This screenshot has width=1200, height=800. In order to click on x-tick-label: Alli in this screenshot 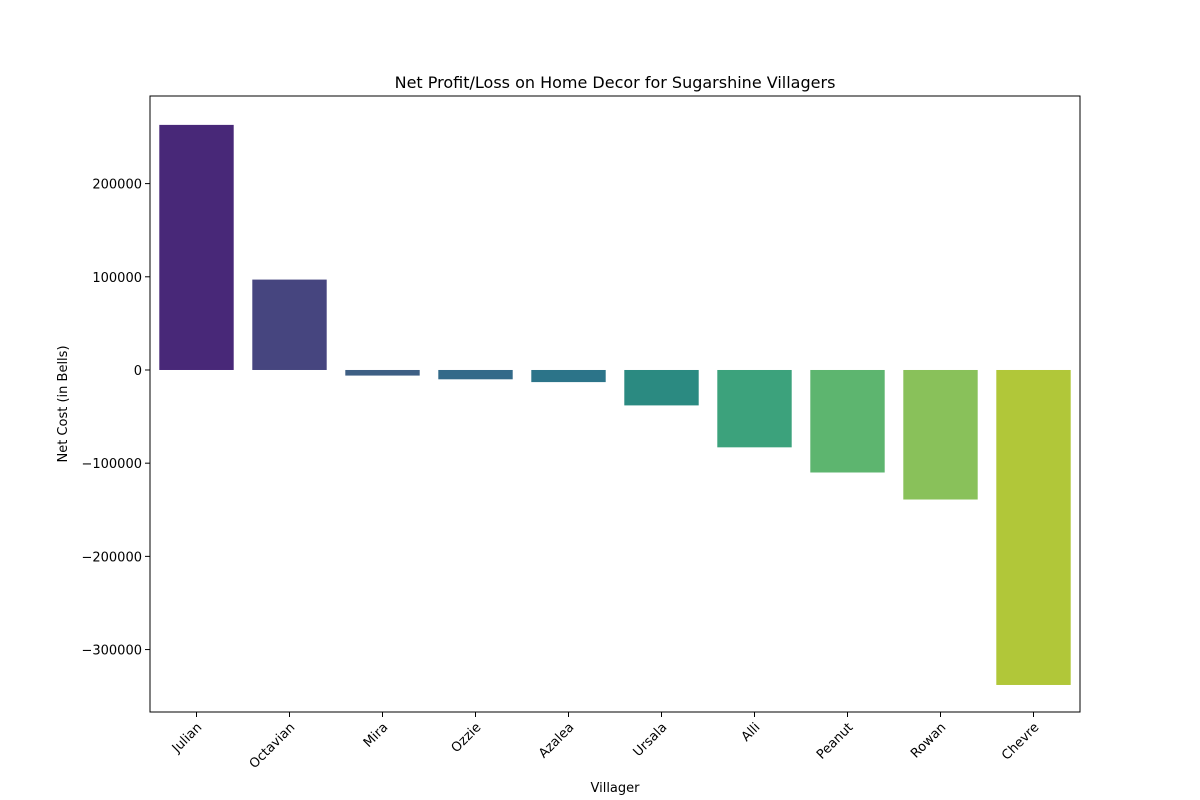, I will do `click(751, 732)`.